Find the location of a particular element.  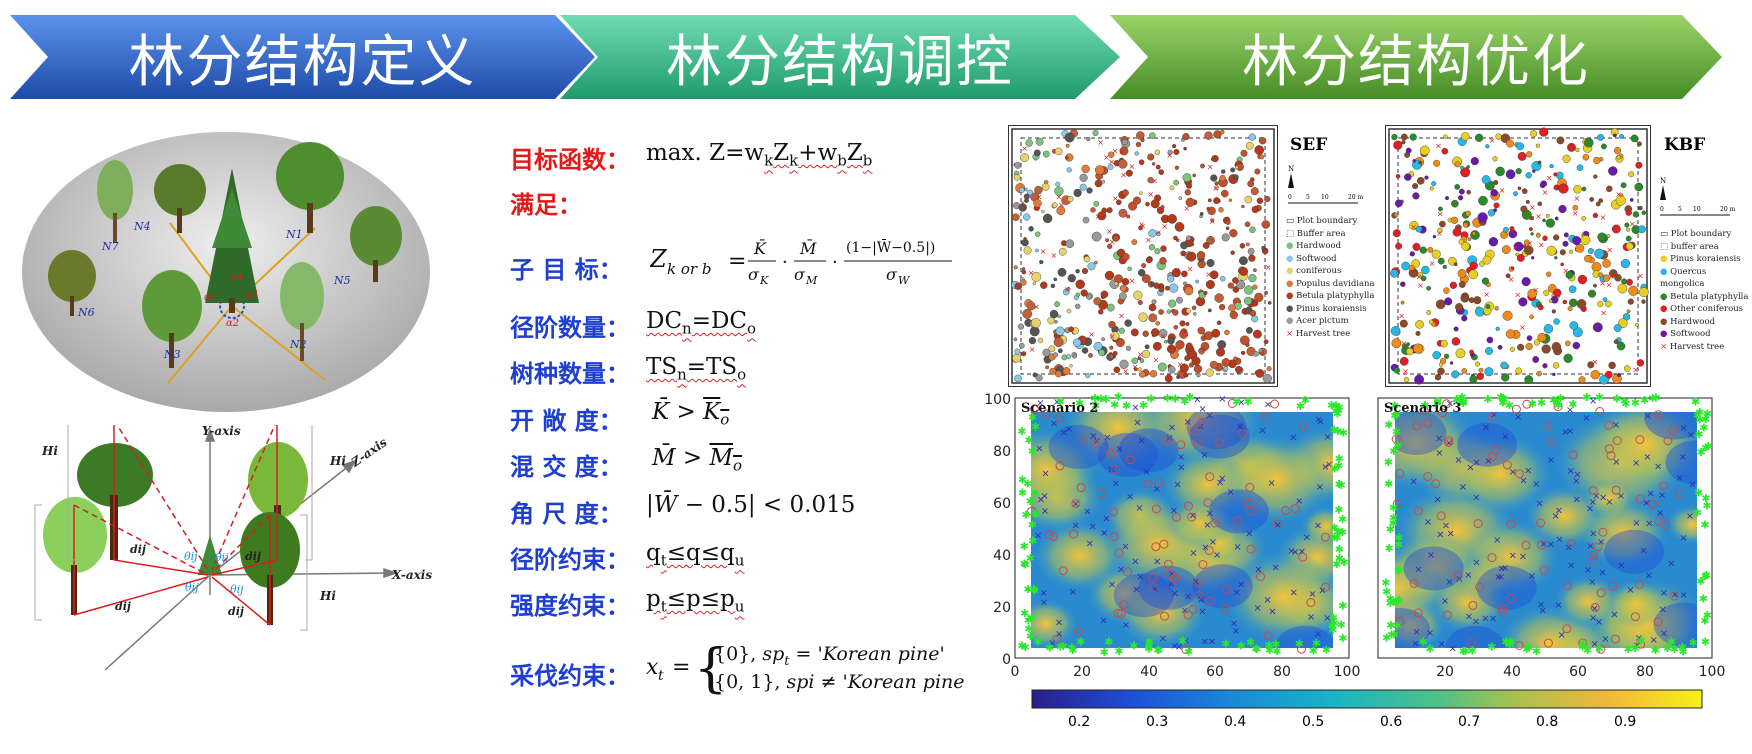

kbf-legend-item: ● Hardwood is located at coordinates (1688, 321).